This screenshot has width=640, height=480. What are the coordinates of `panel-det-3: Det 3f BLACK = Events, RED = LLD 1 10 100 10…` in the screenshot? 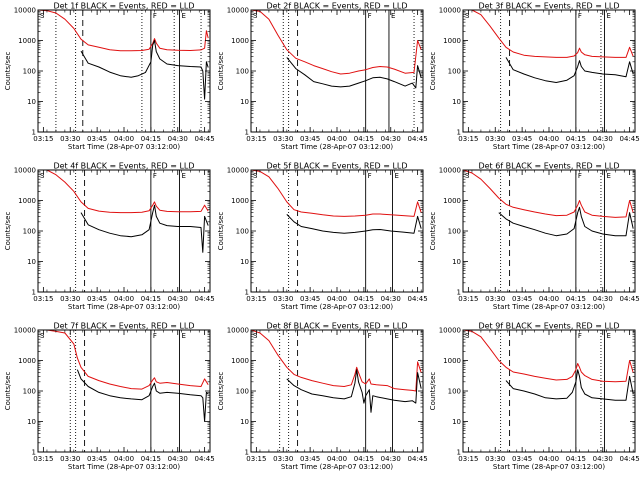 It's located at (534, 77).